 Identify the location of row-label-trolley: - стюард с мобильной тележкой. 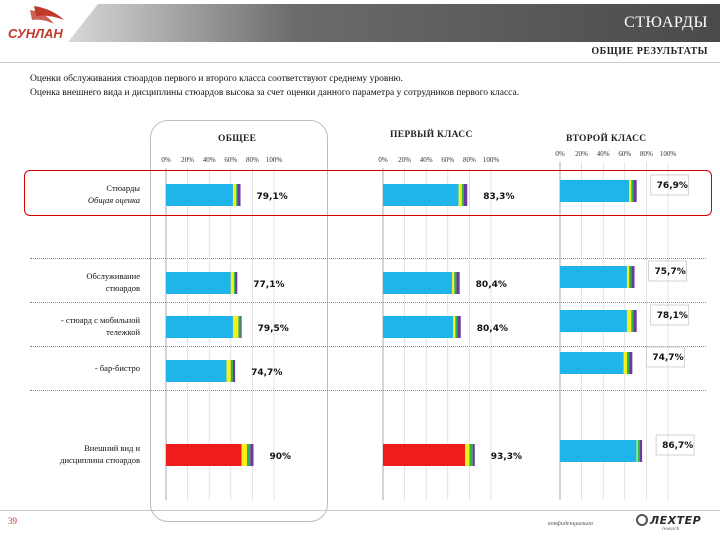
(74, 326).